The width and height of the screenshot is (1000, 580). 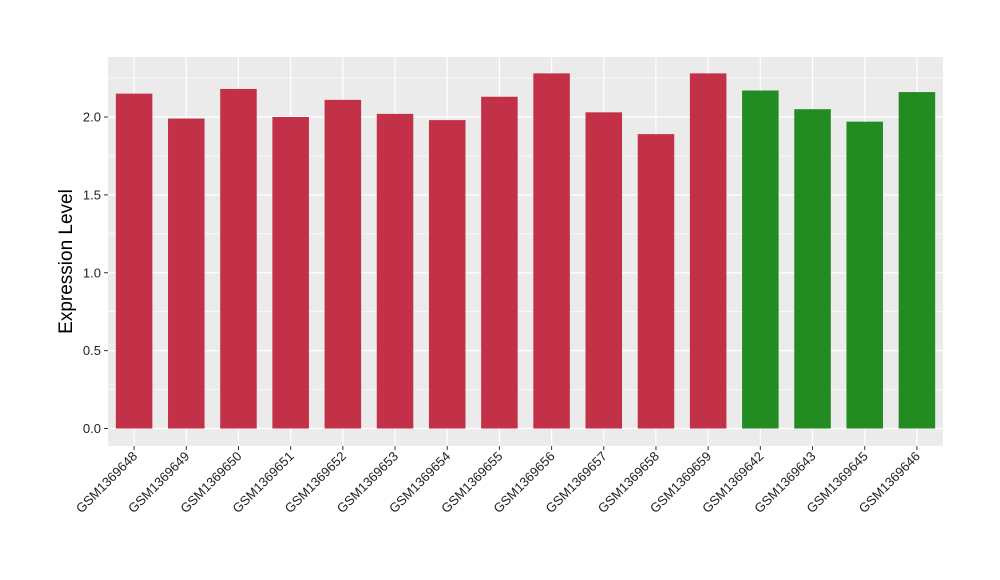 I want to click on bar-GSM1369659, so click(x=708, y=251).